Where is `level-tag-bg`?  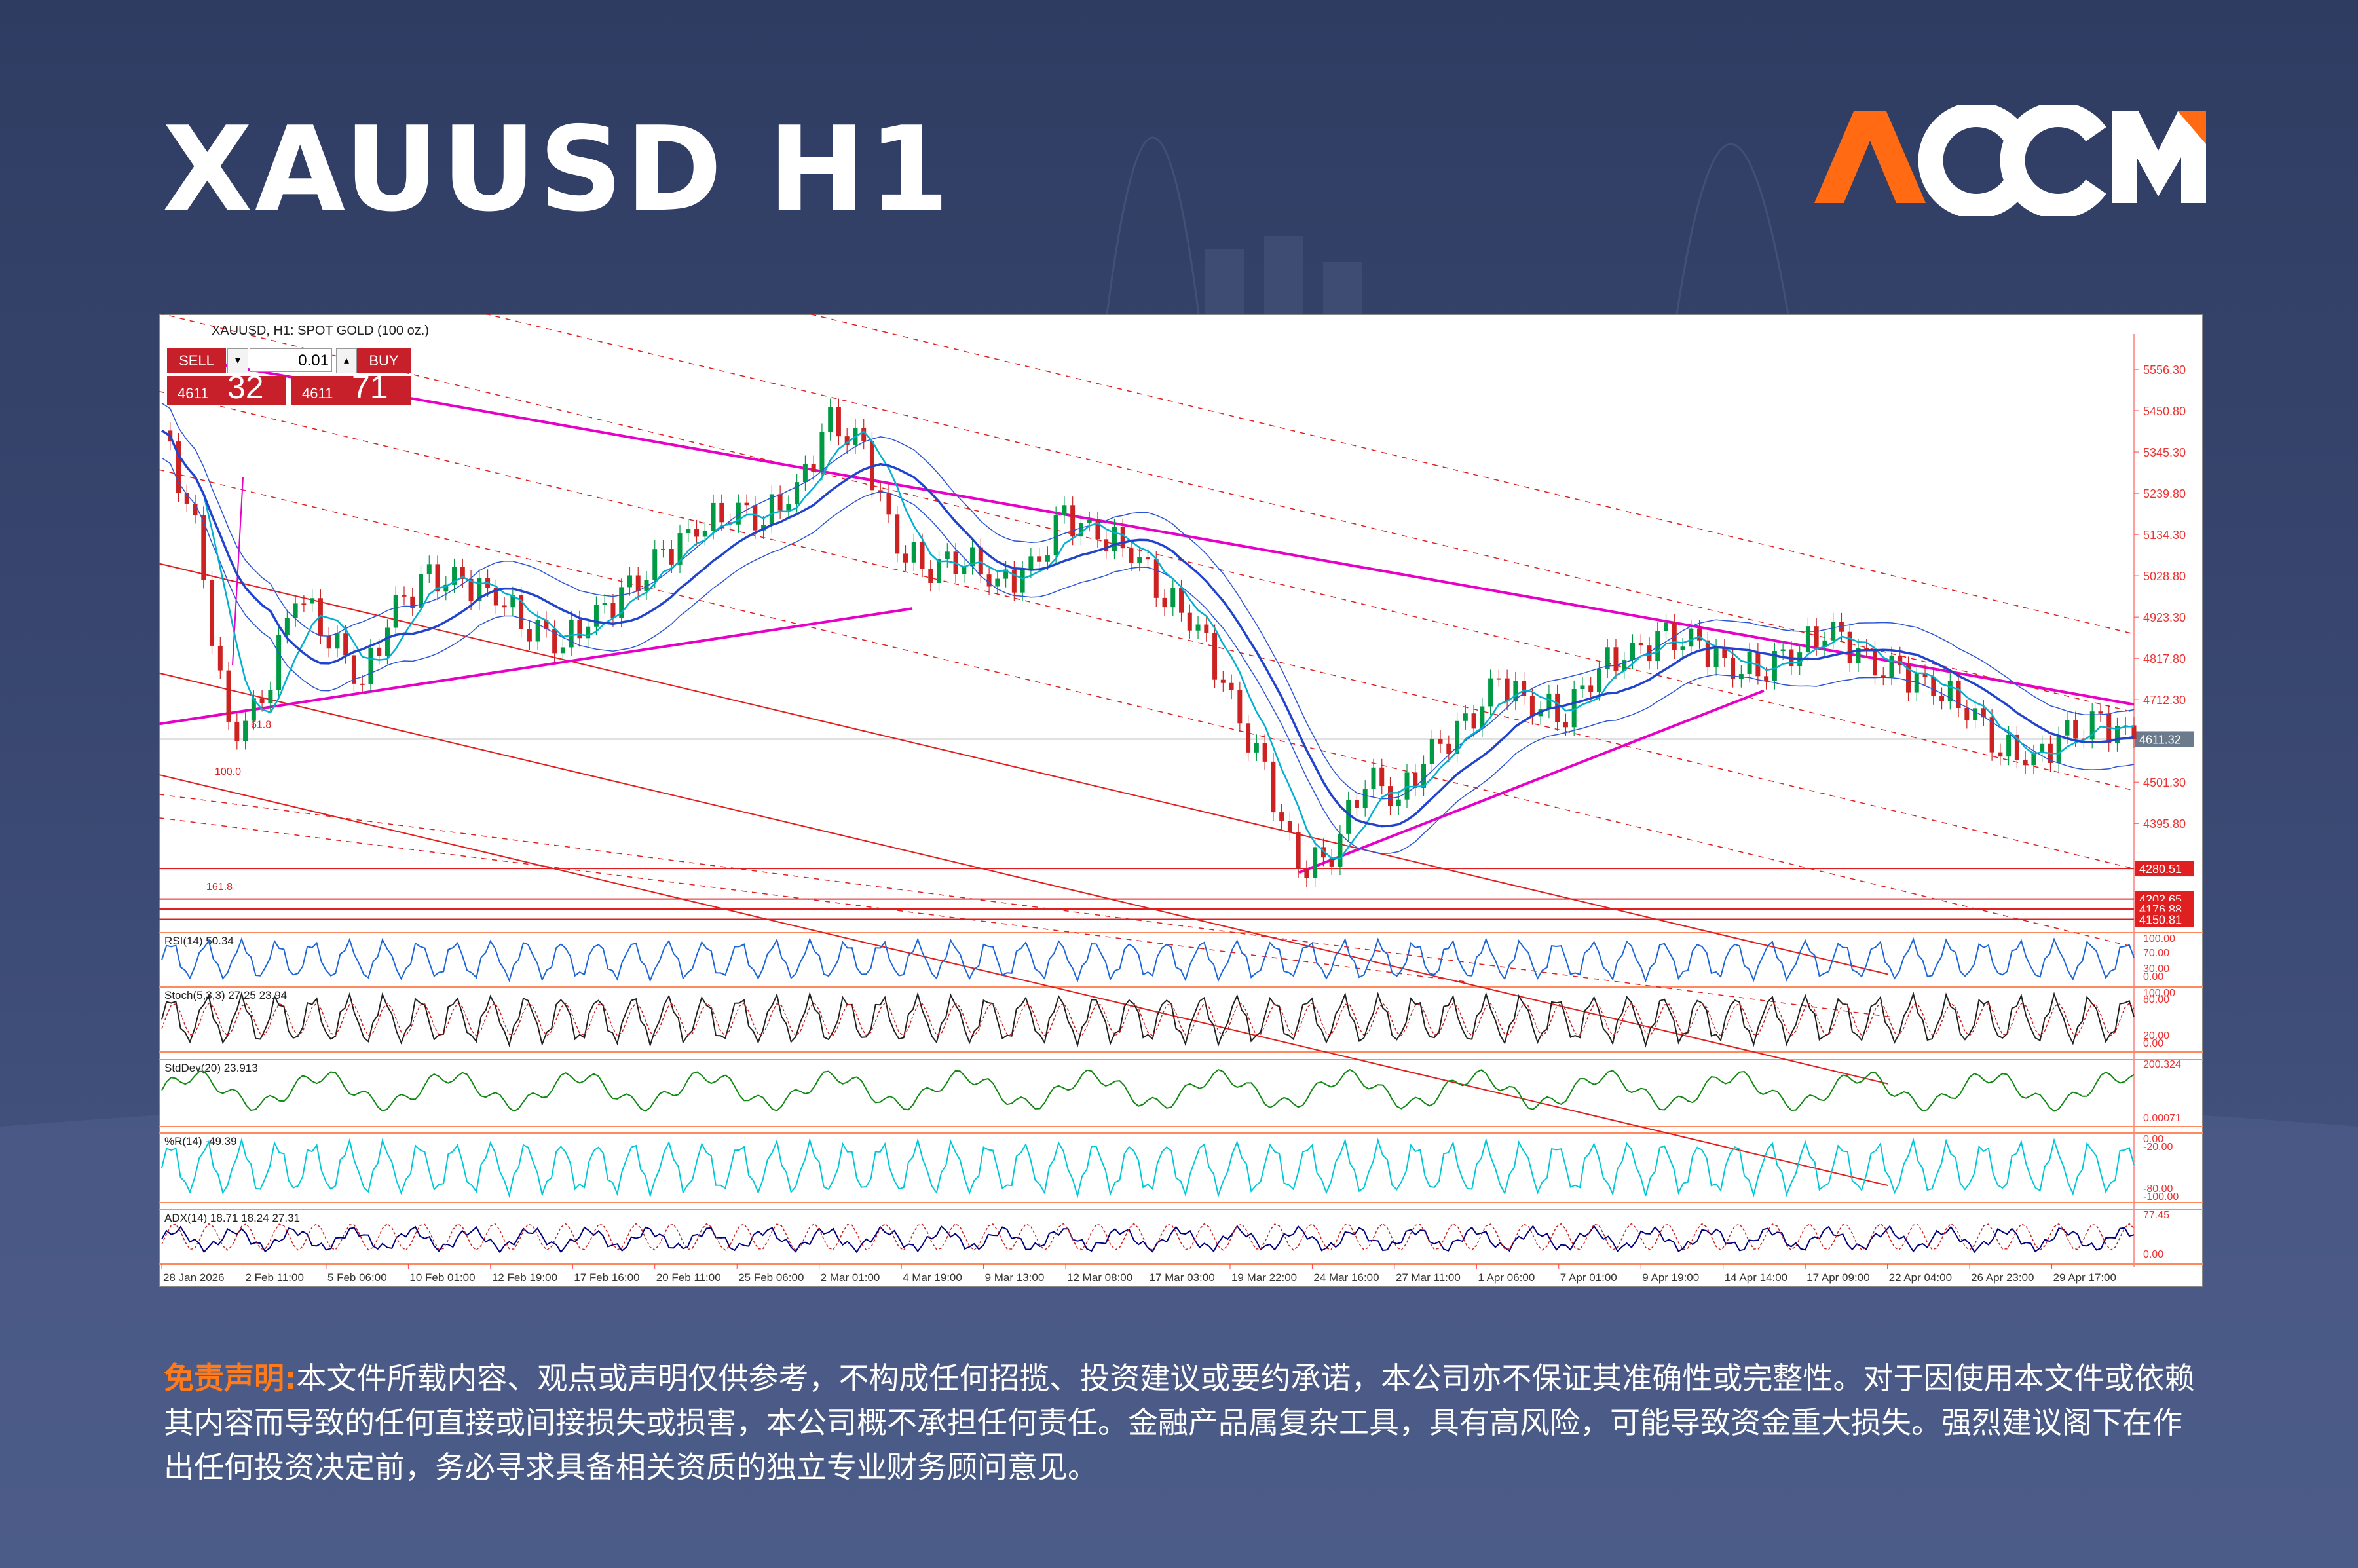
level-tag-bg is located at coordinates (2165, 919).